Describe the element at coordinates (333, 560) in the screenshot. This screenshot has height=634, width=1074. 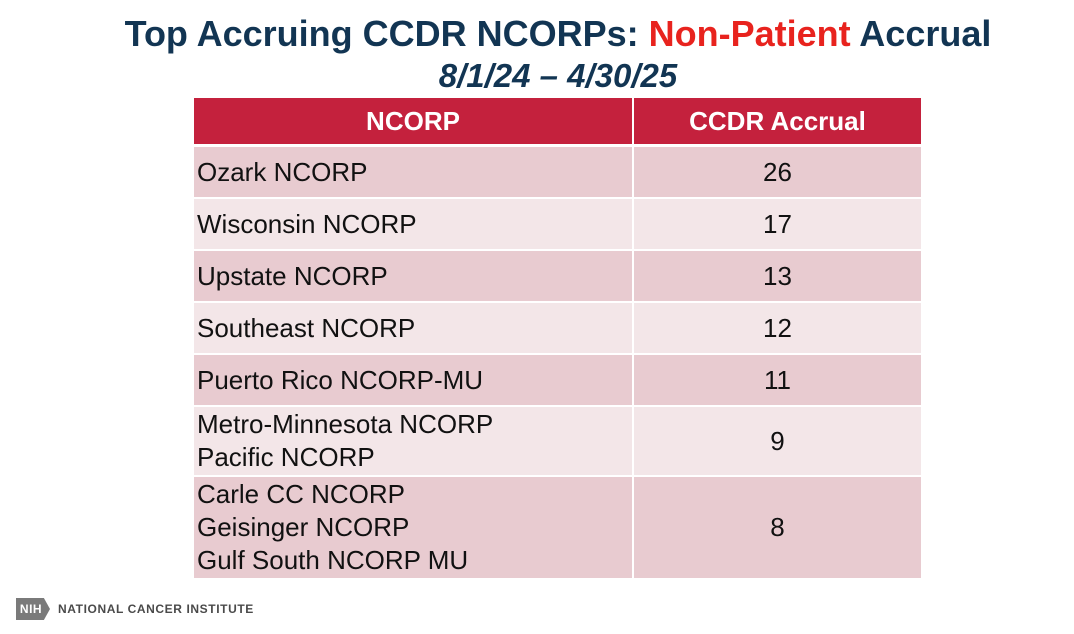
I see `ncorp-name: Gulf South NCORP MU` at that location.